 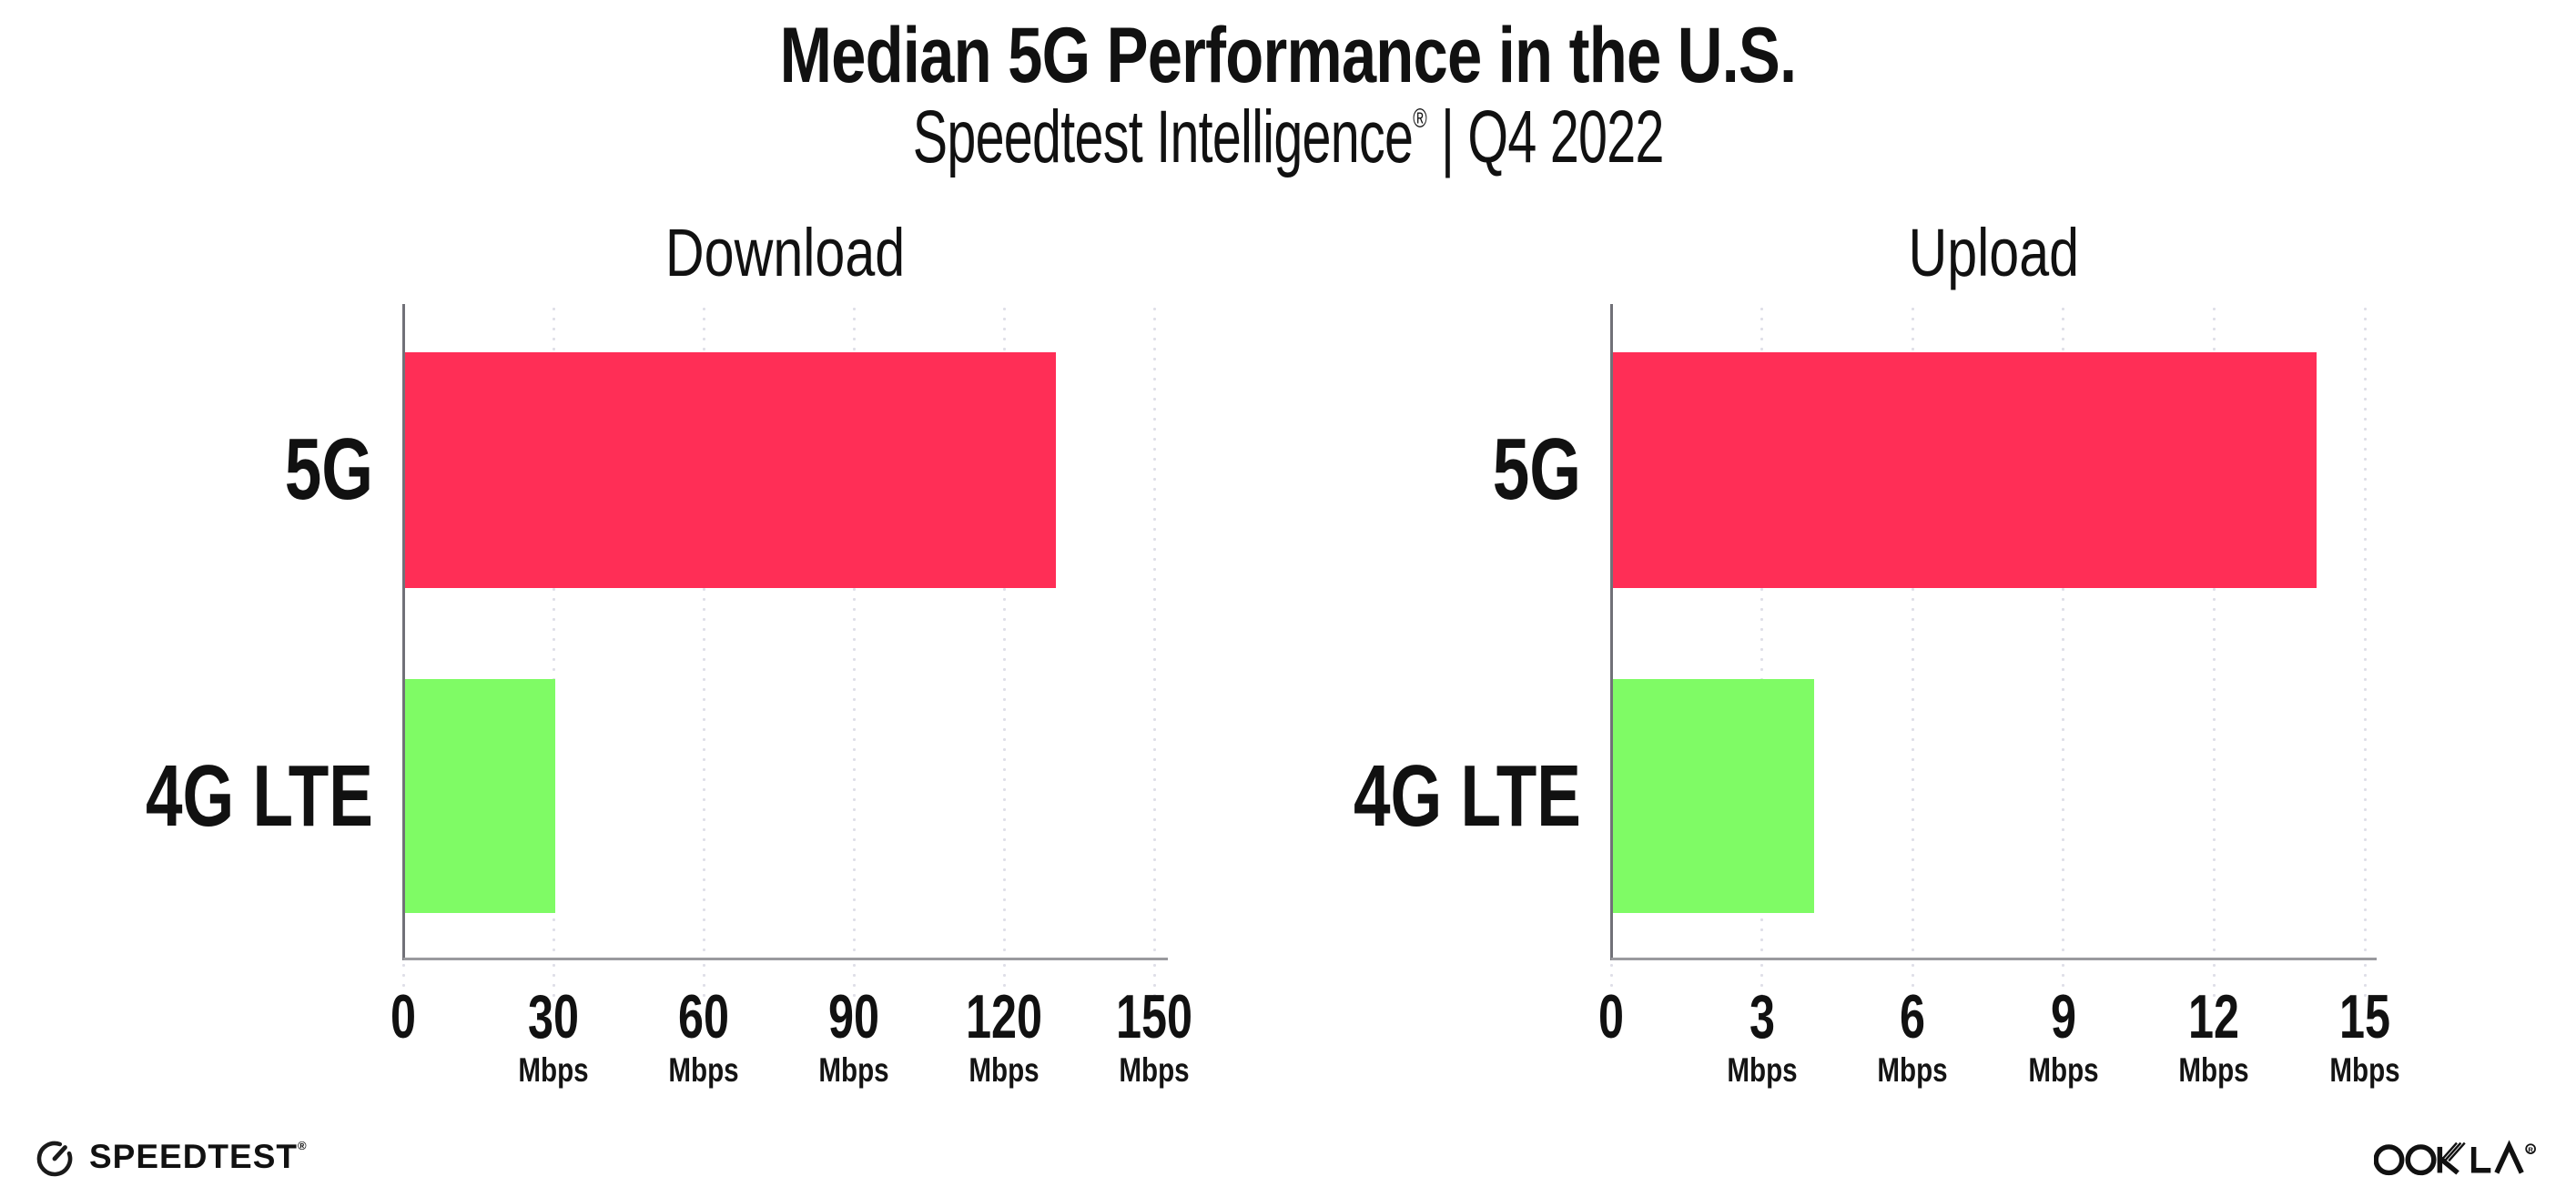 What do you see at coordinates (2451, 1158) in the screenshot?
I see `ookla-hatched-k` at bounding box center [2451, 1158].